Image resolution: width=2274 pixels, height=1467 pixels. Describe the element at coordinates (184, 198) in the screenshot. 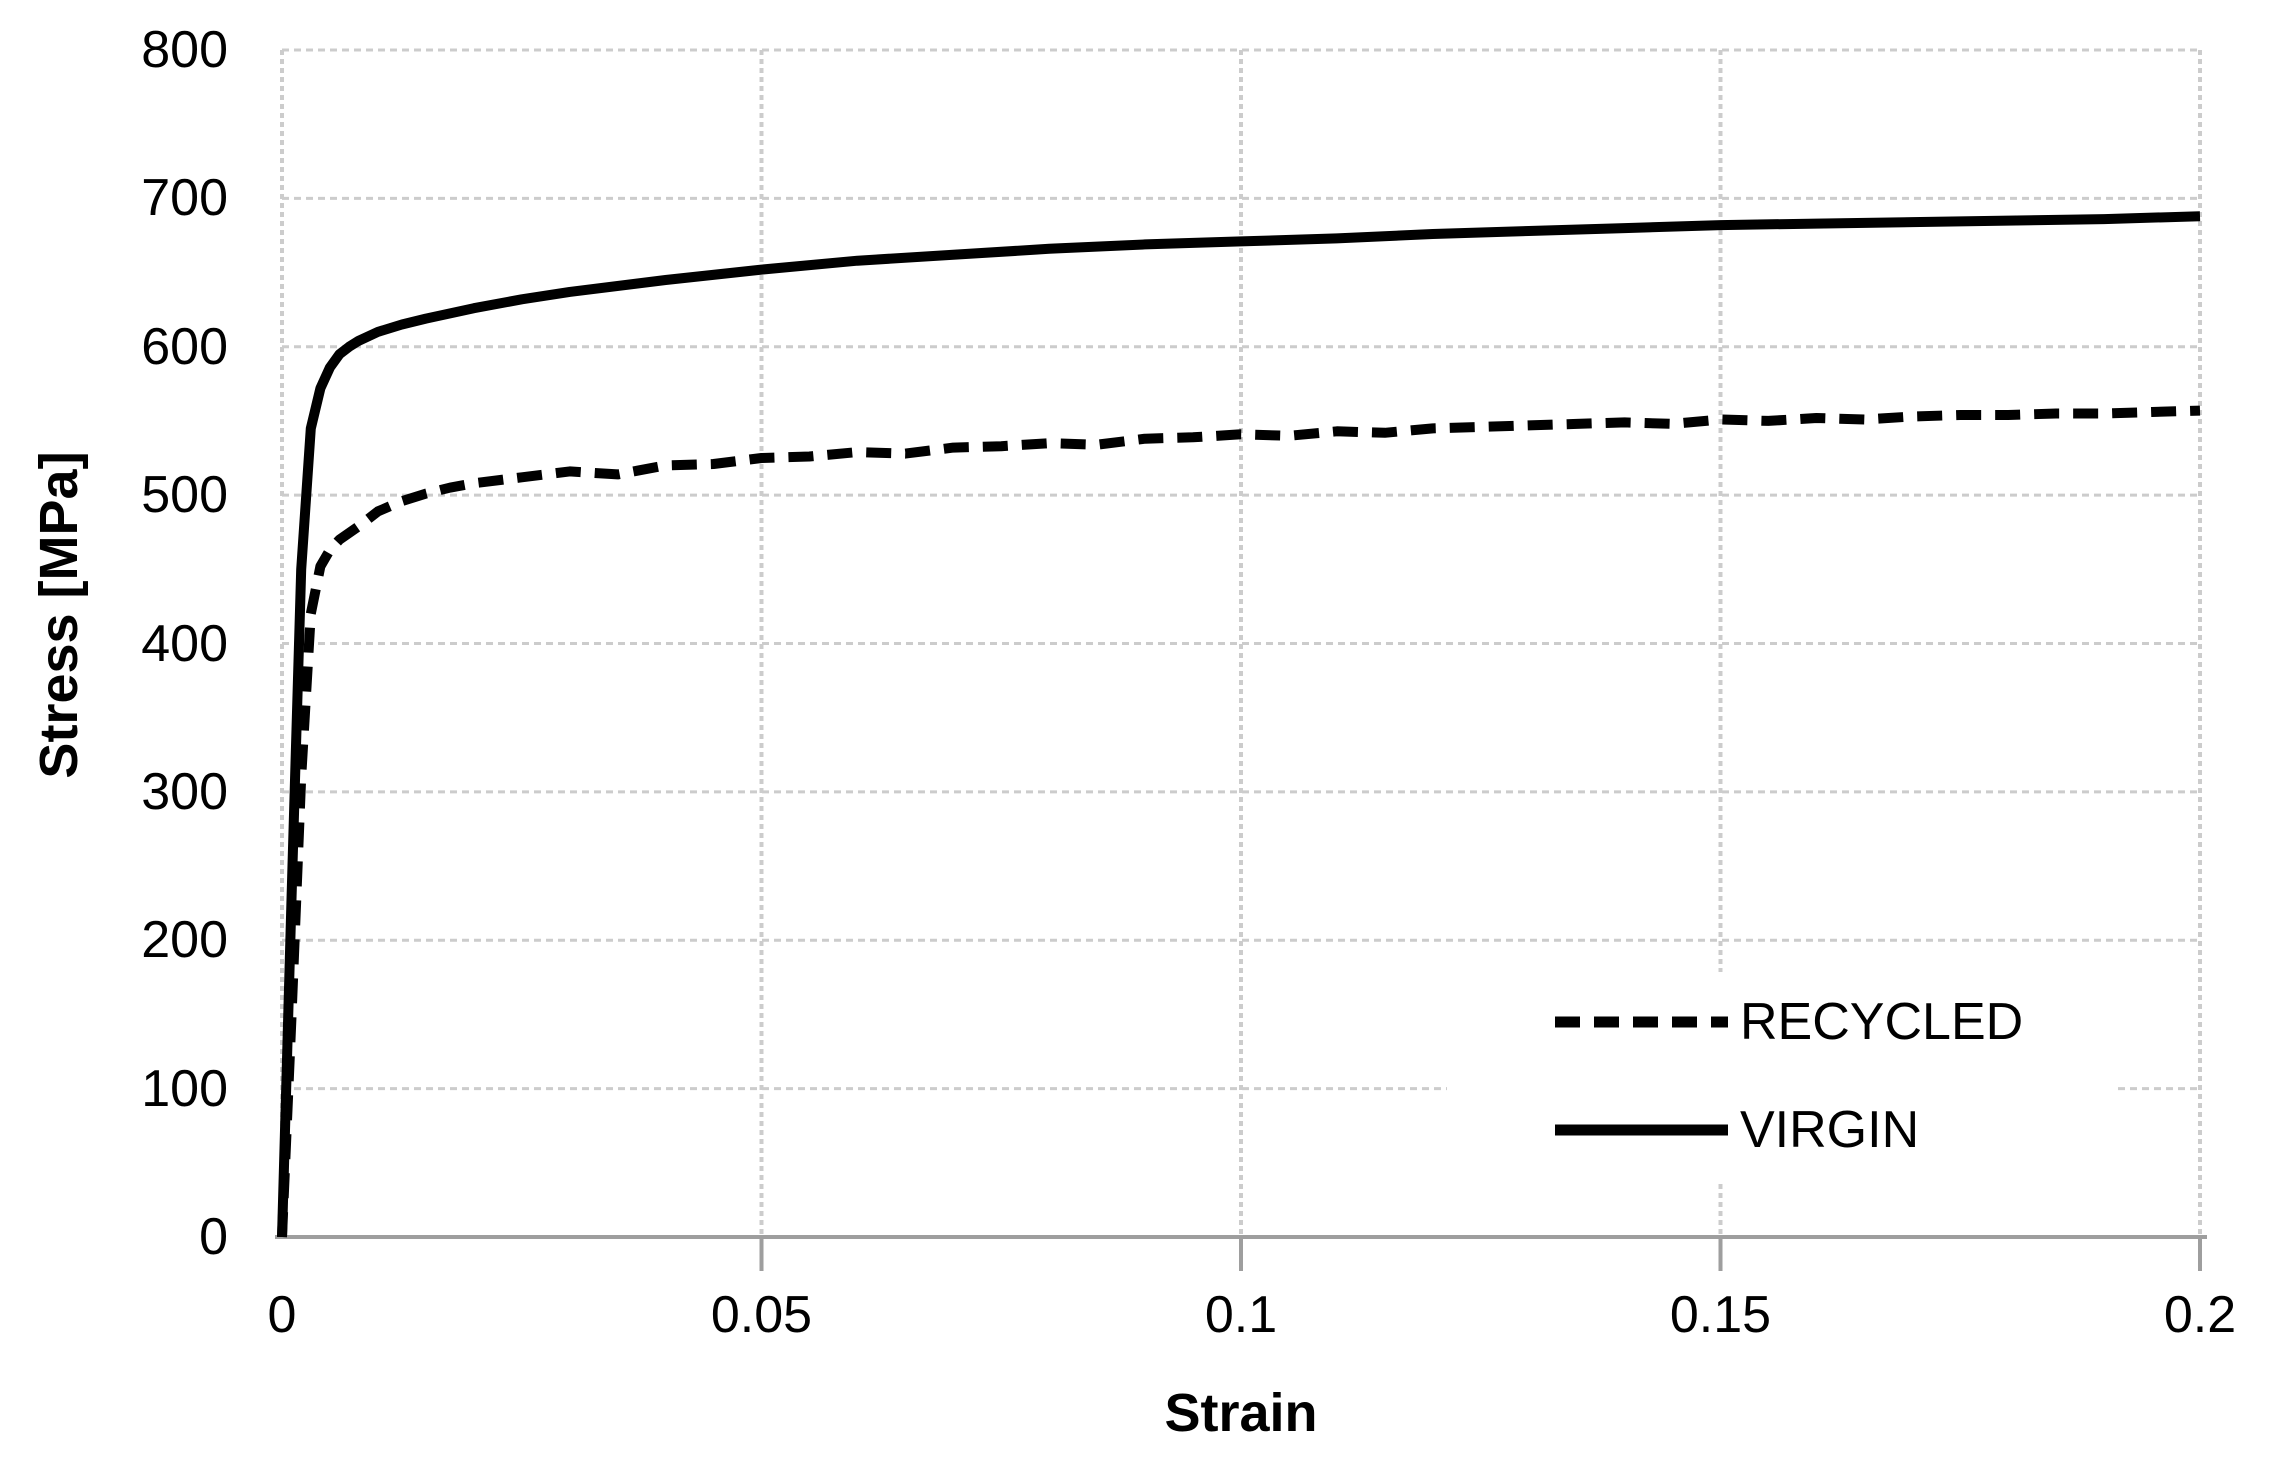

I see `y-tick-label: 700` at that location.